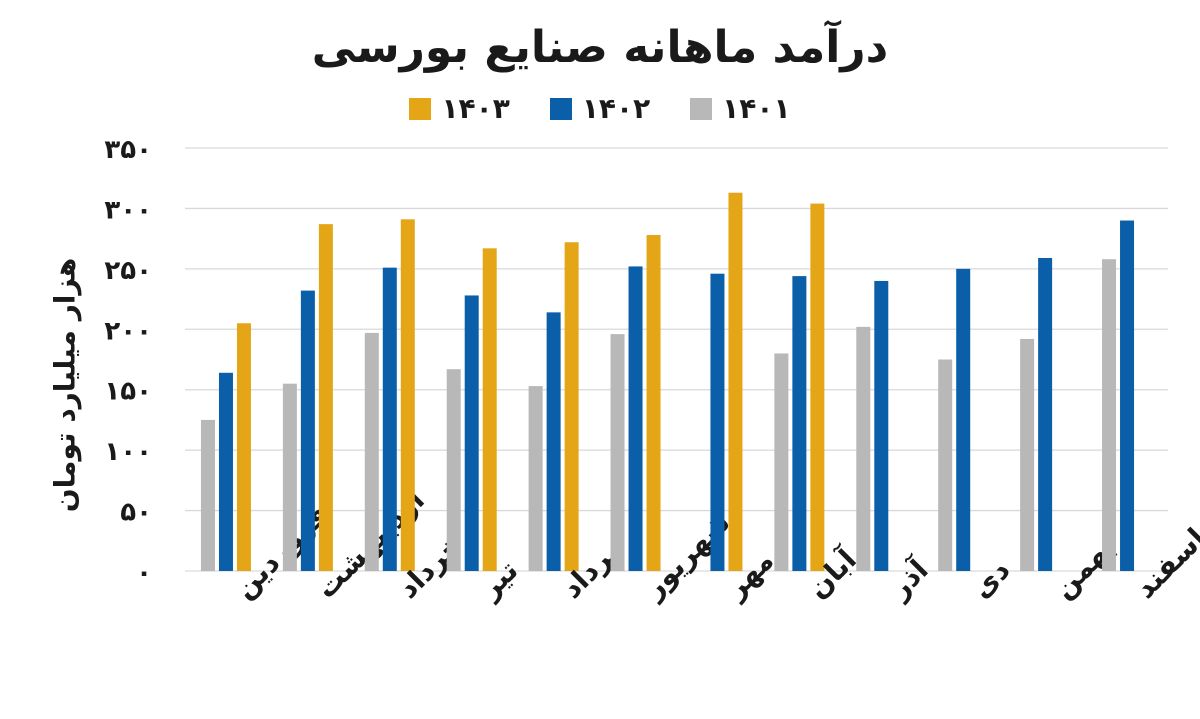  What do you see at coordinates (756, 108) in the screenshot?
I see `legend-label: ۱۴۰۱` at bounding box center [756, 108].